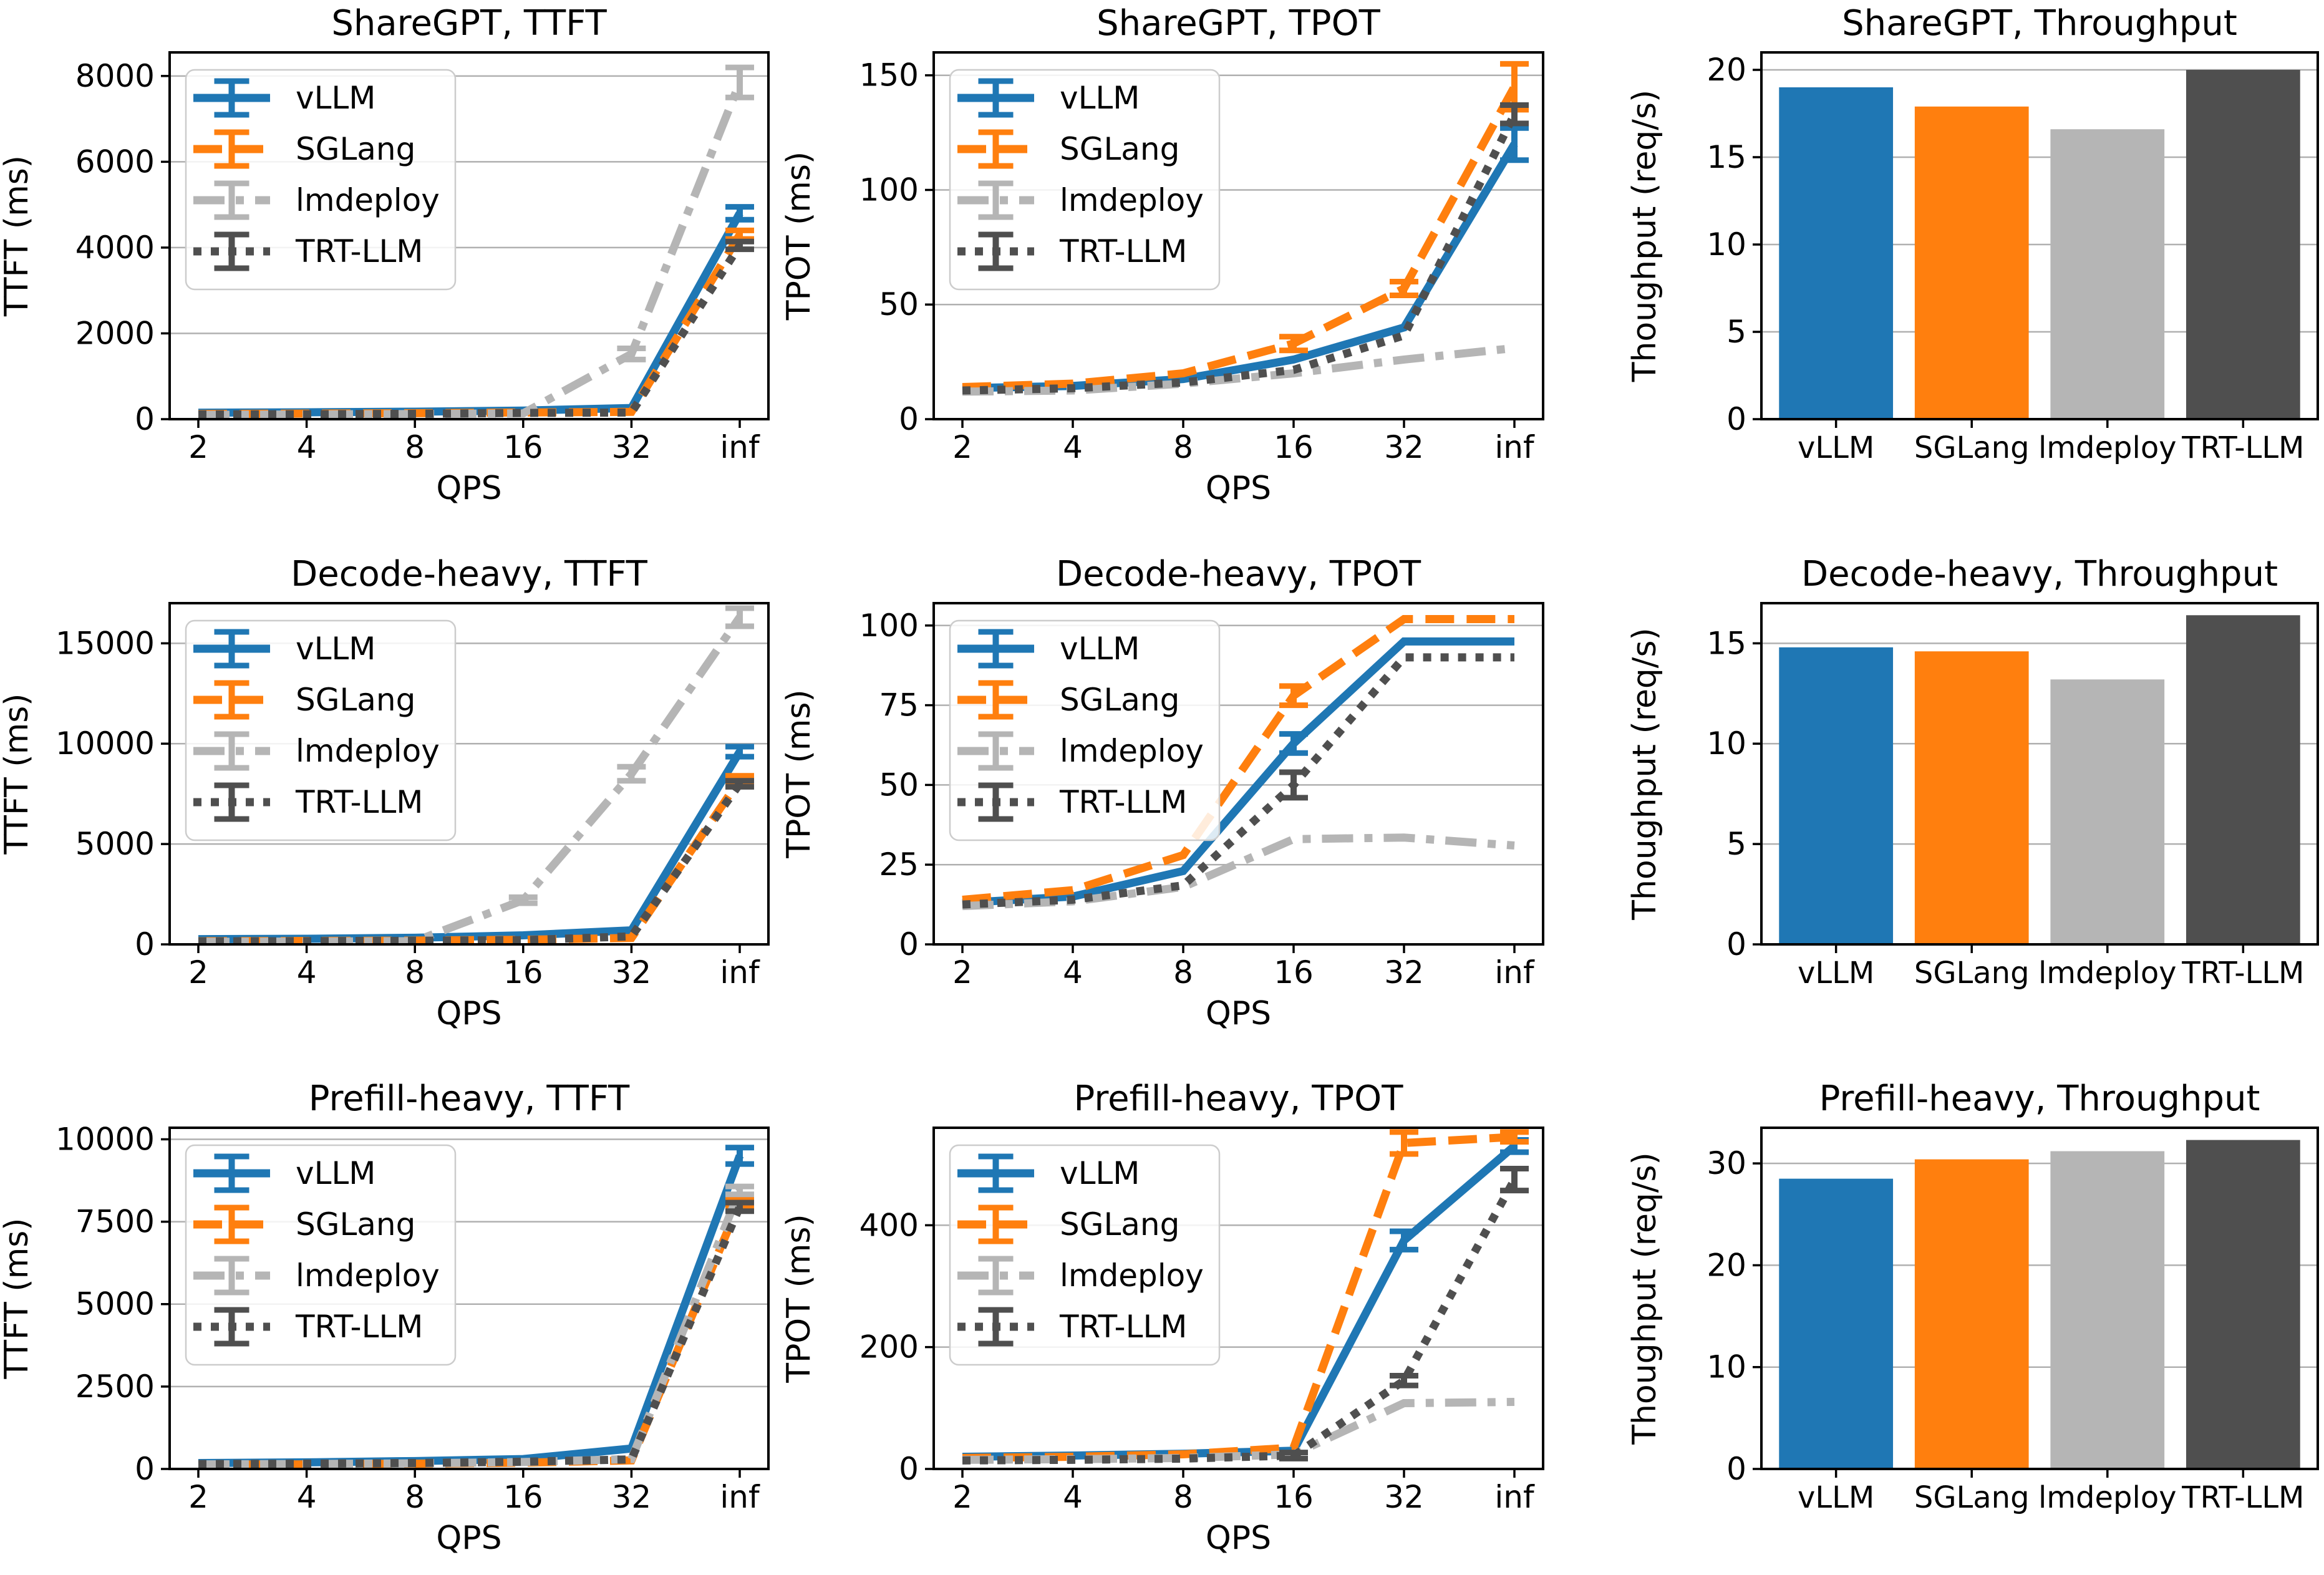 Image resolution: width=2324 pixels, height=1575 pixels. I want to click on x-tick-label: 16, so click(1294, 447).